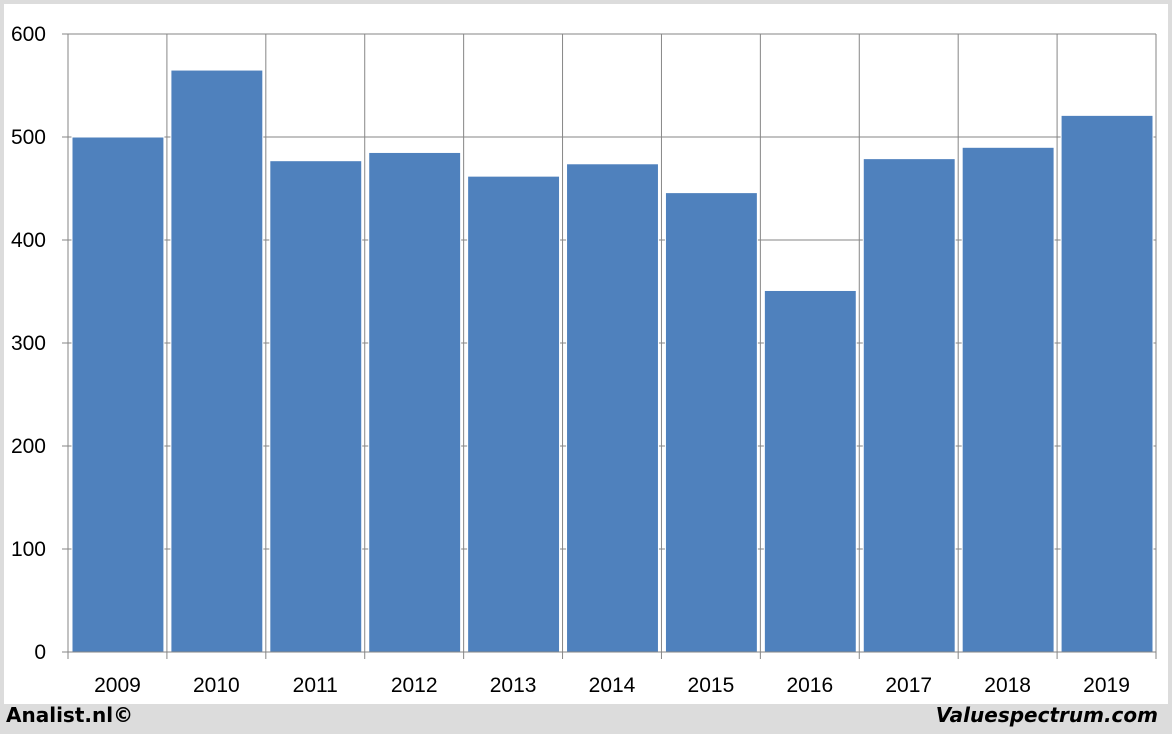 This screenshot has width=1172, height=734. Describe the element at coordinates (809, 685) in the screenshot. I see `x-tick-label: 2016` at that location.